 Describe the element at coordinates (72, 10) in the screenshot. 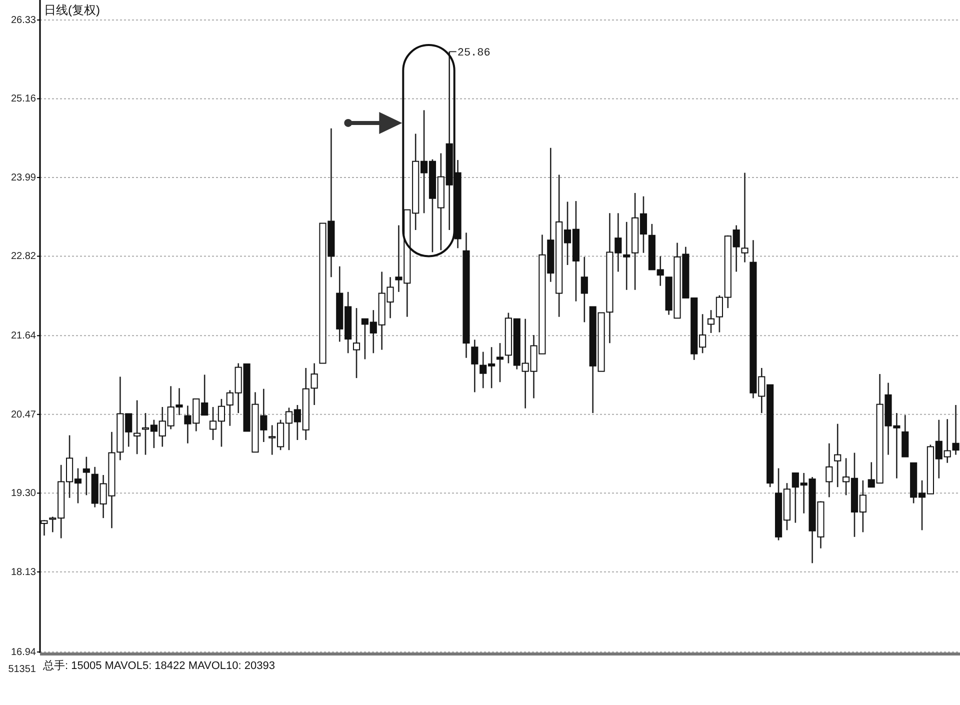

I see `chart-title: 日线(复权)` at that location.